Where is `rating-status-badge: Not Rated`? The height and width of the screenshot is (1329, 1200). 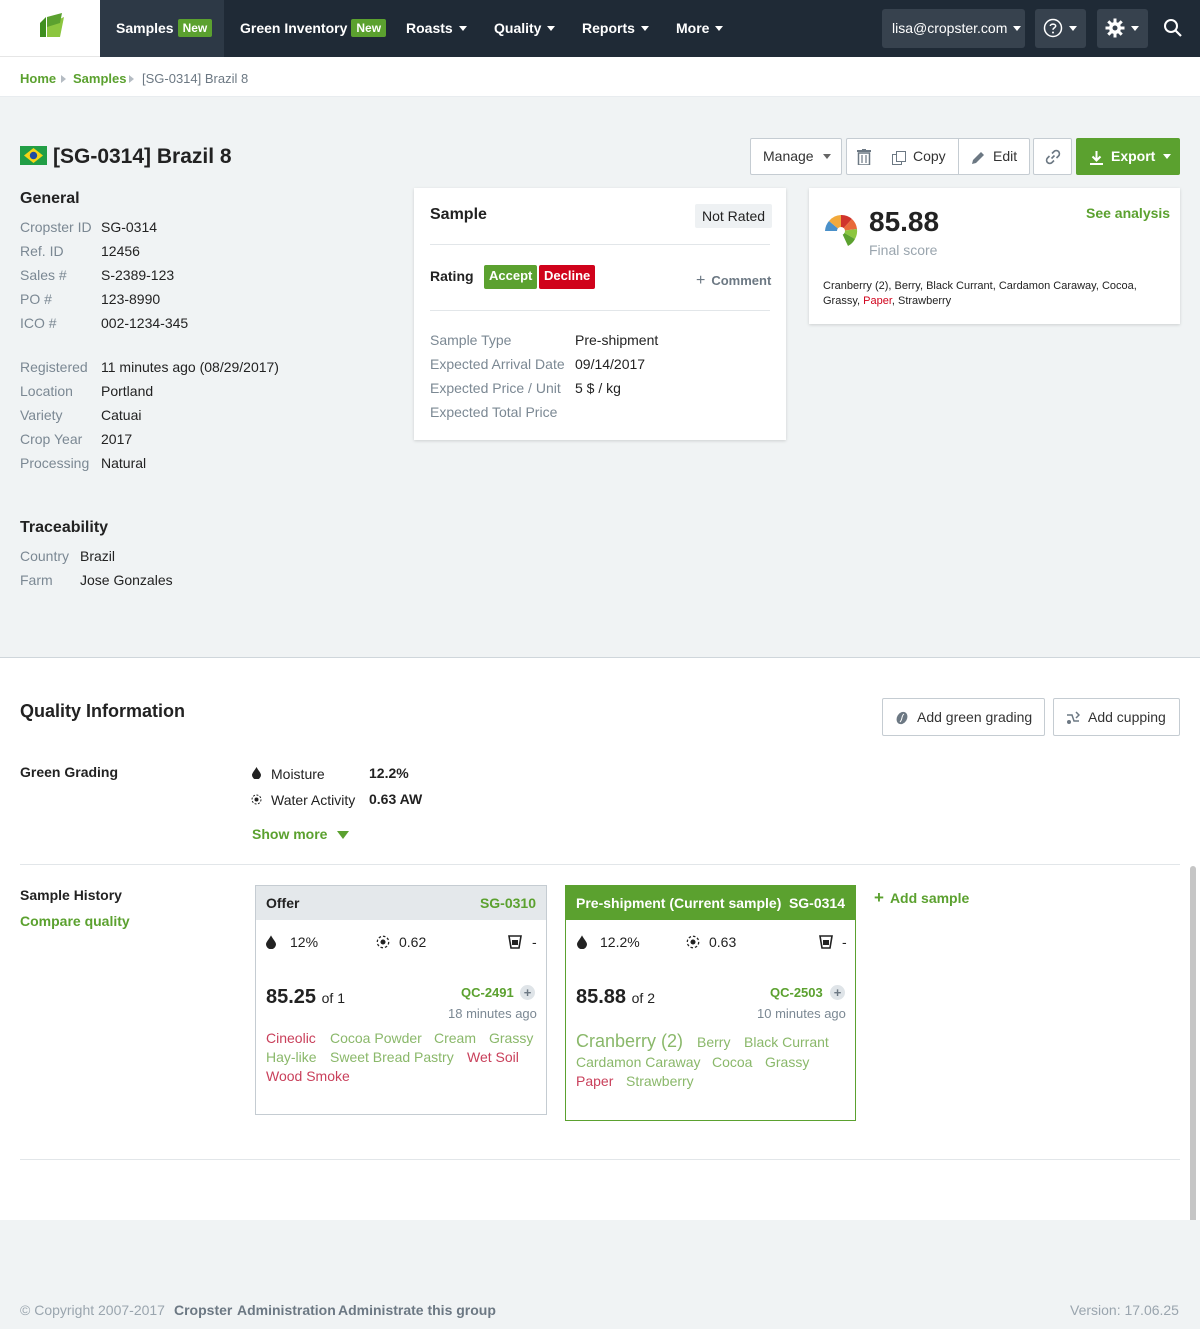
rating-status-badge: Not Rated is located at coordinates (734, 216).